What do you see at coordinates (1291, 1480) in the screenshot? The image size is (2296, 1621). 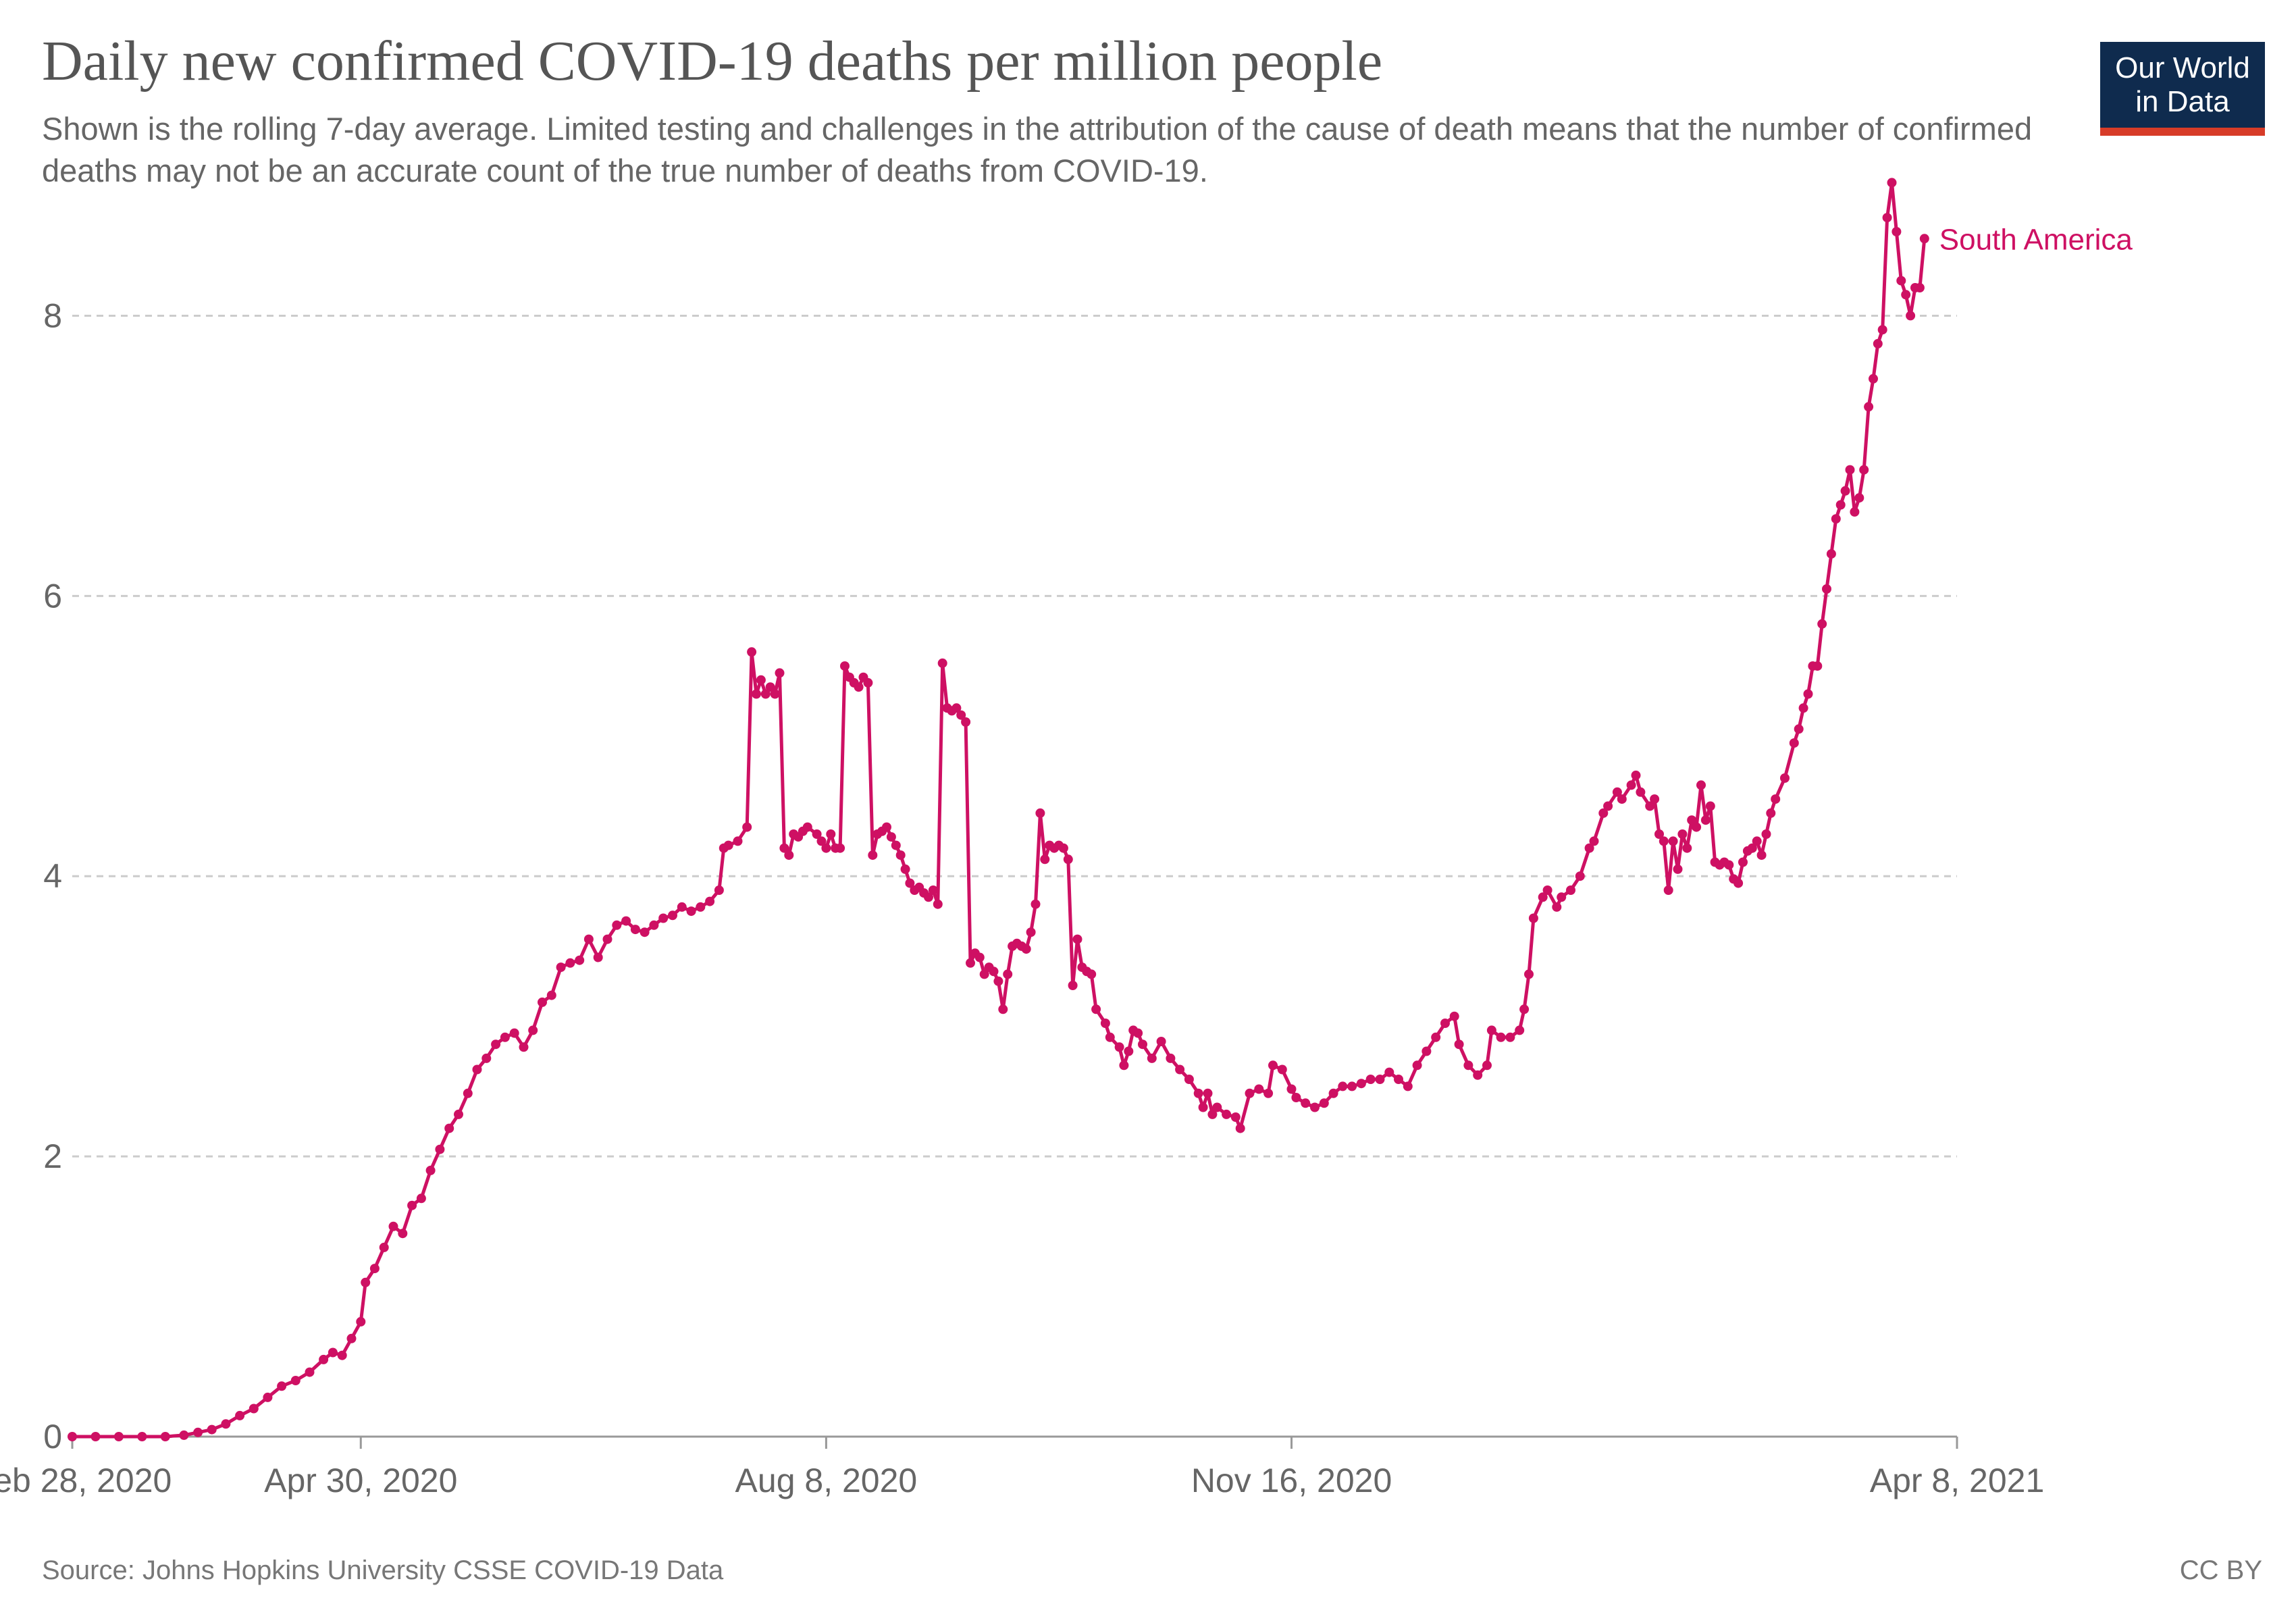 I see `x-tick-label: Nov 16, 2020` at bounding box center [1291, 1480].